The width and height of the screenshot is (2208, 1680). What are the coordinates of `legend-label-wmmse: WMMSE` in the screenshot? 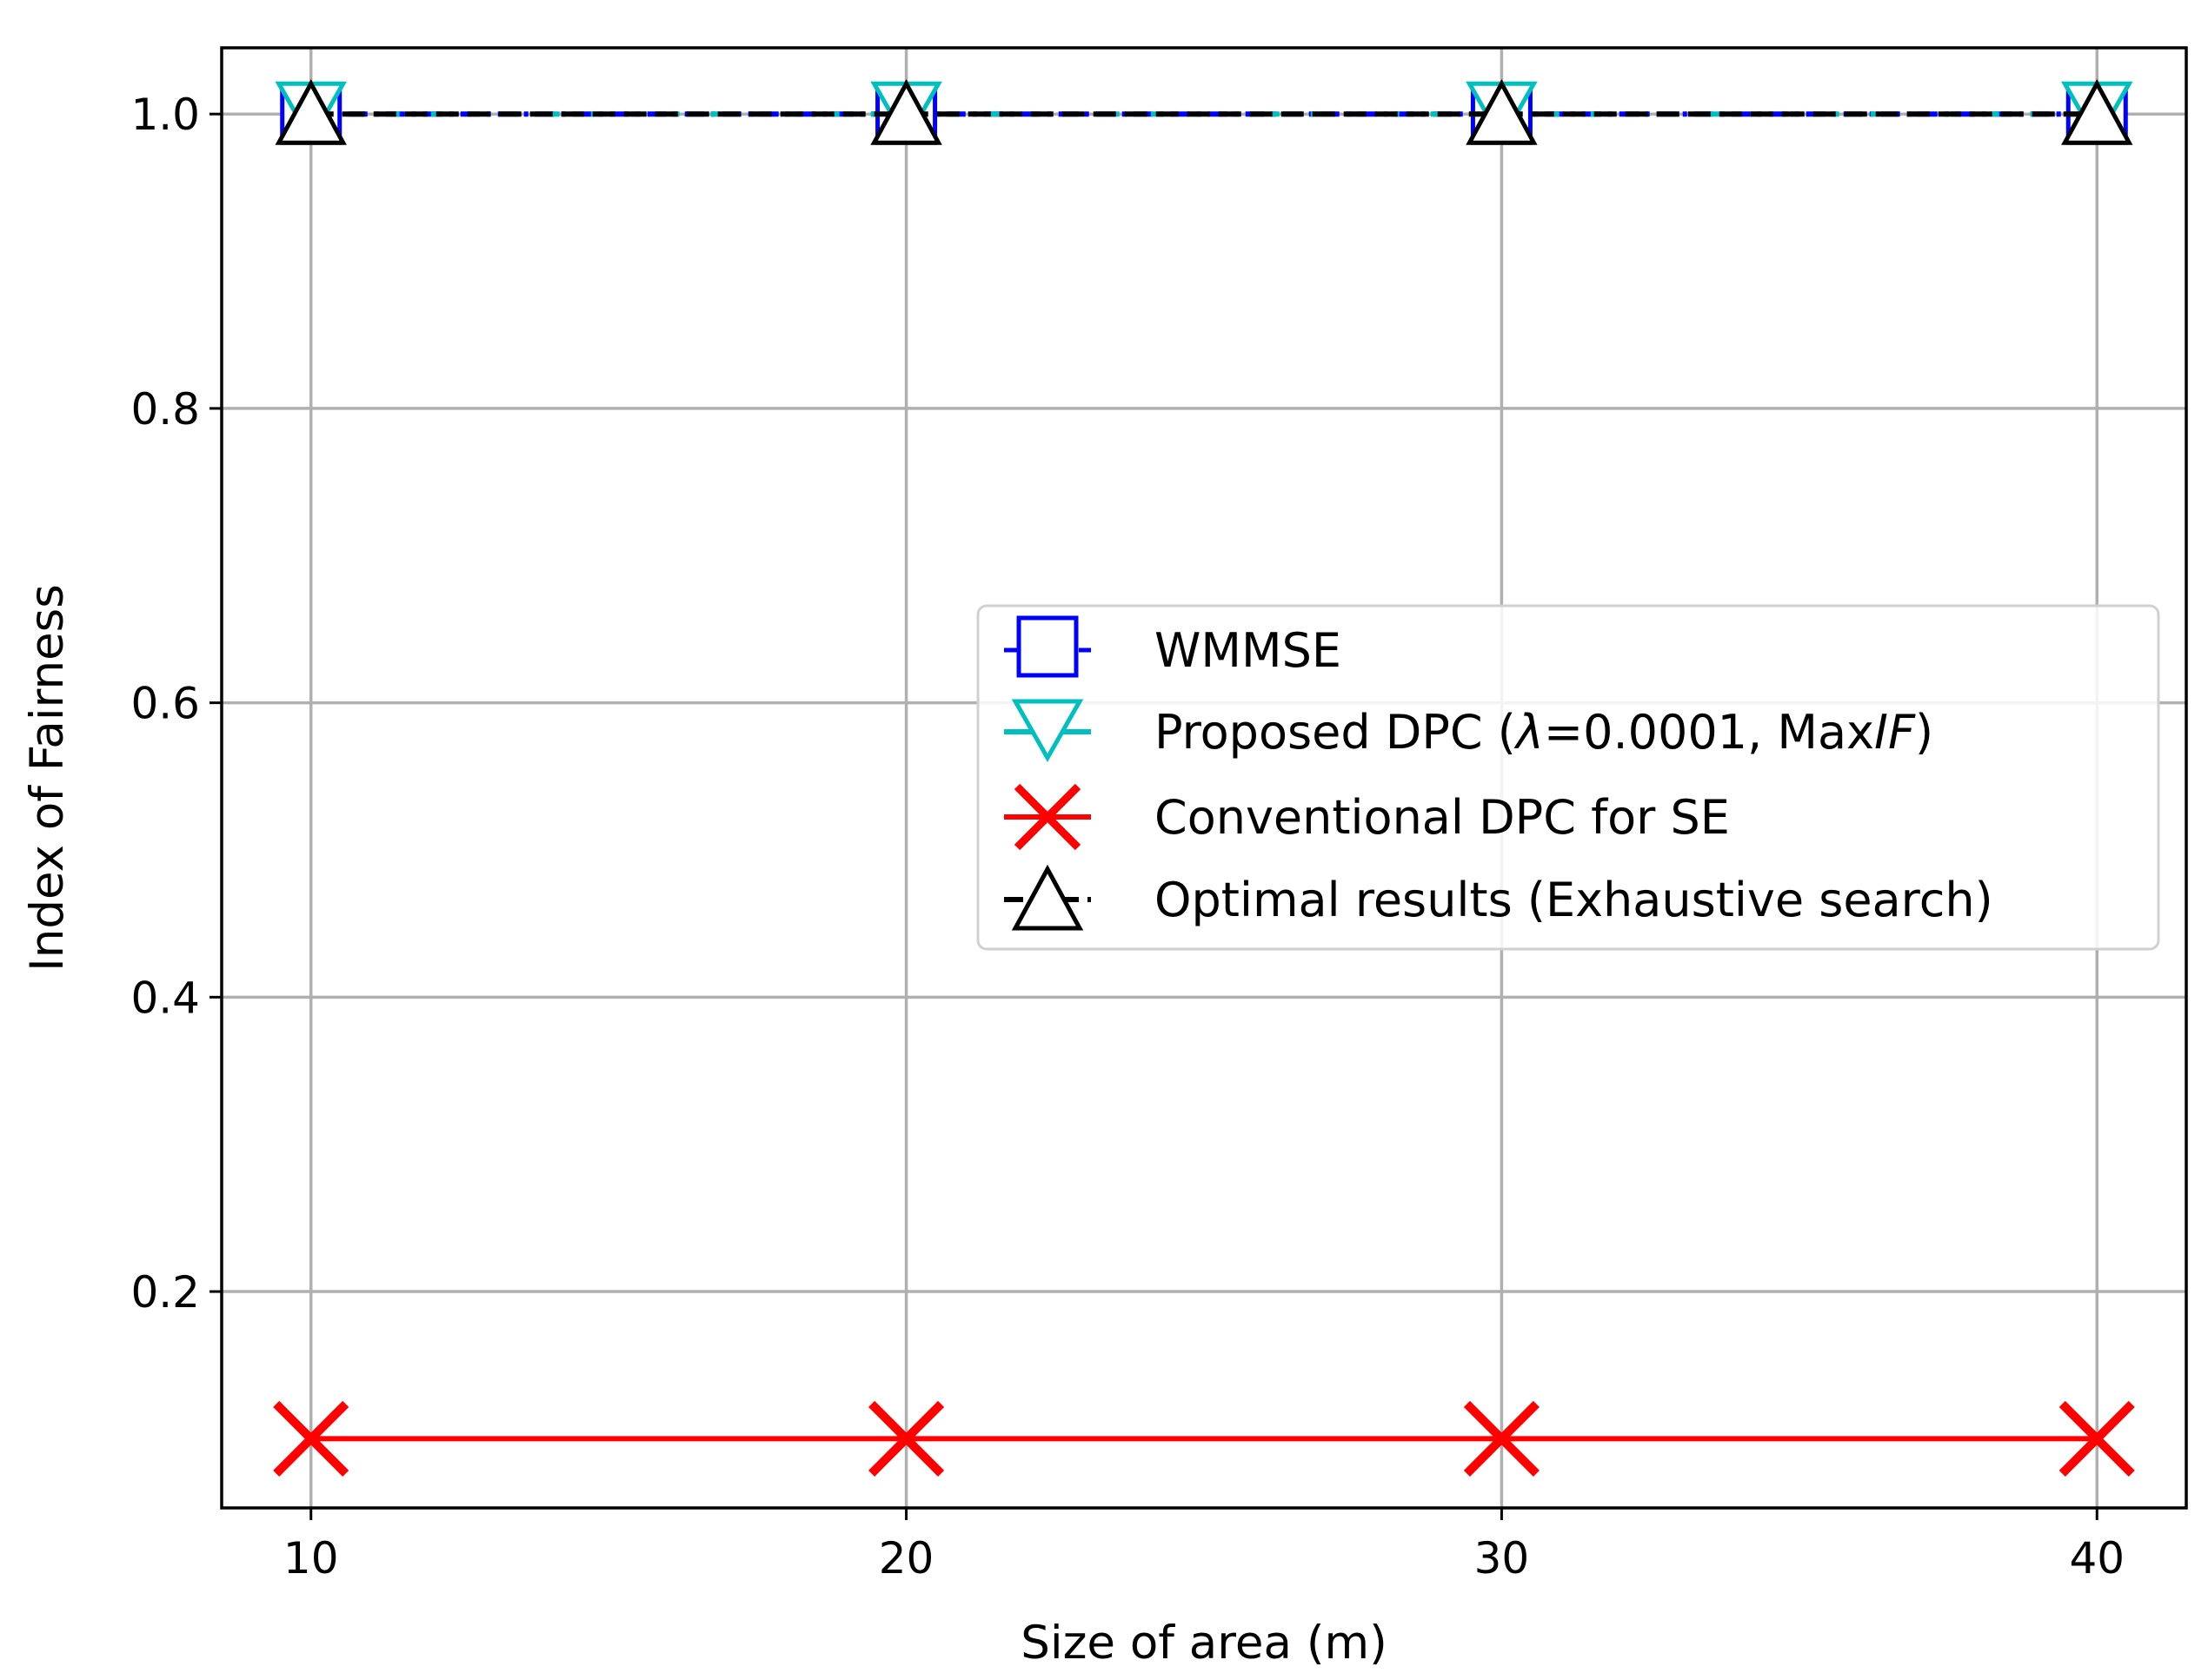 It's located at (1247, 650).